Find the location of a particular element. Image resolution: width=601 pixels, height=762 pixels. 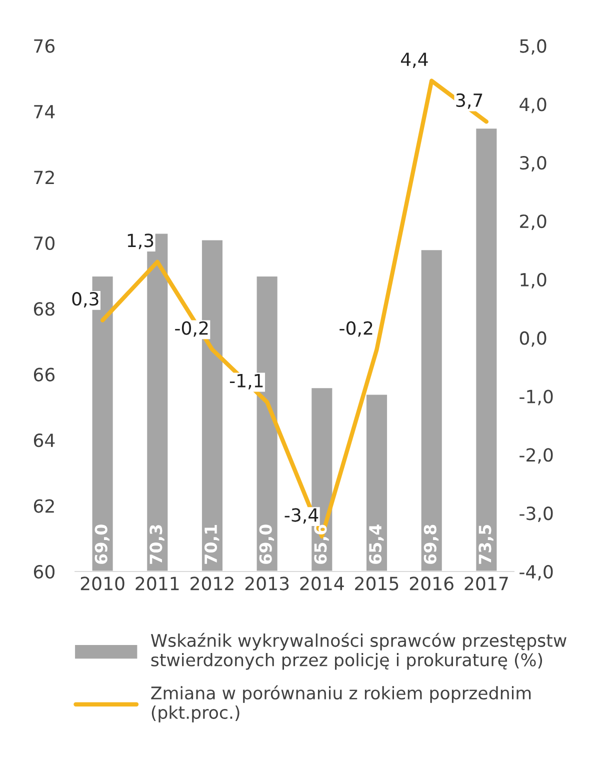

y2-tick-label: 3,0 is located at coordinates (533, 164).